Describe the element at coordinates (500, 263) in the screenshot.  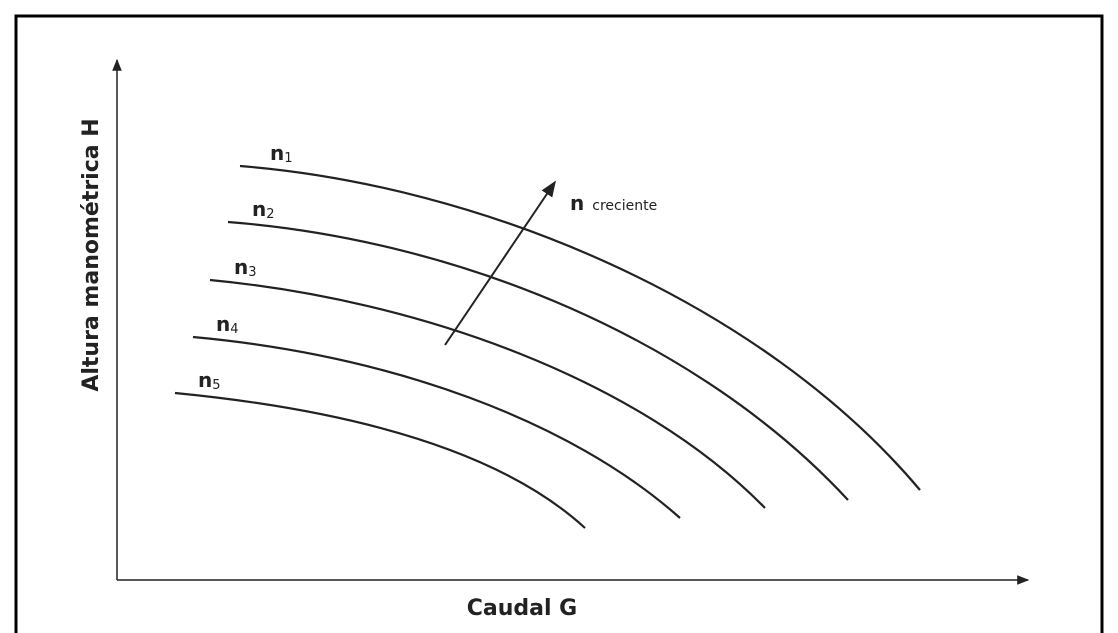
I see `increase-arrow` at that location.